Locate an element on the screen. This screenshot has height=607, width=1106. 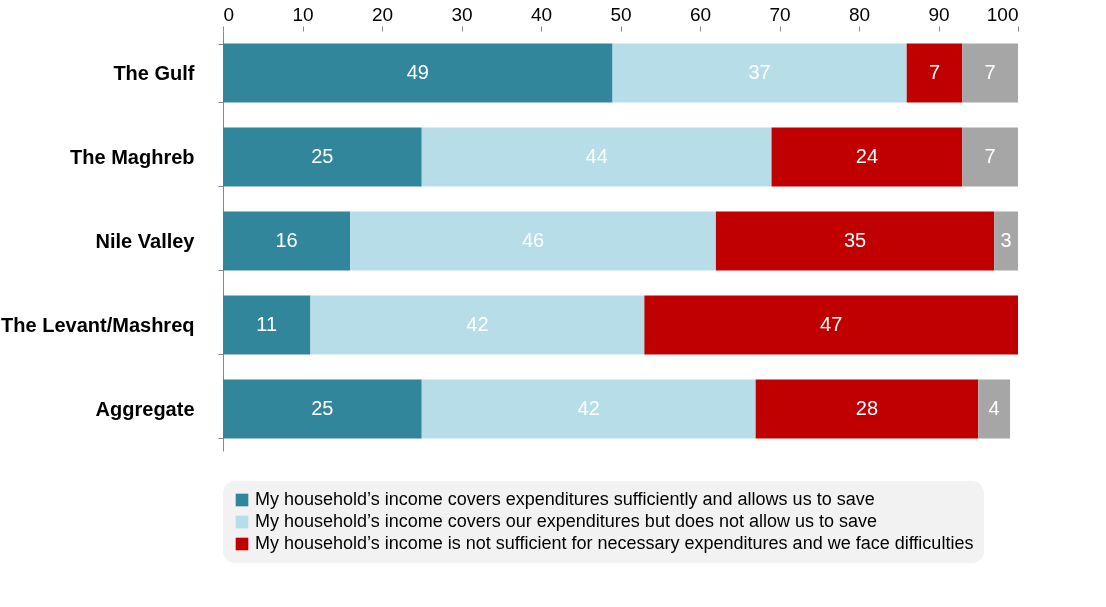
x-tick-label: 70 is located at coordinates (780, 14).